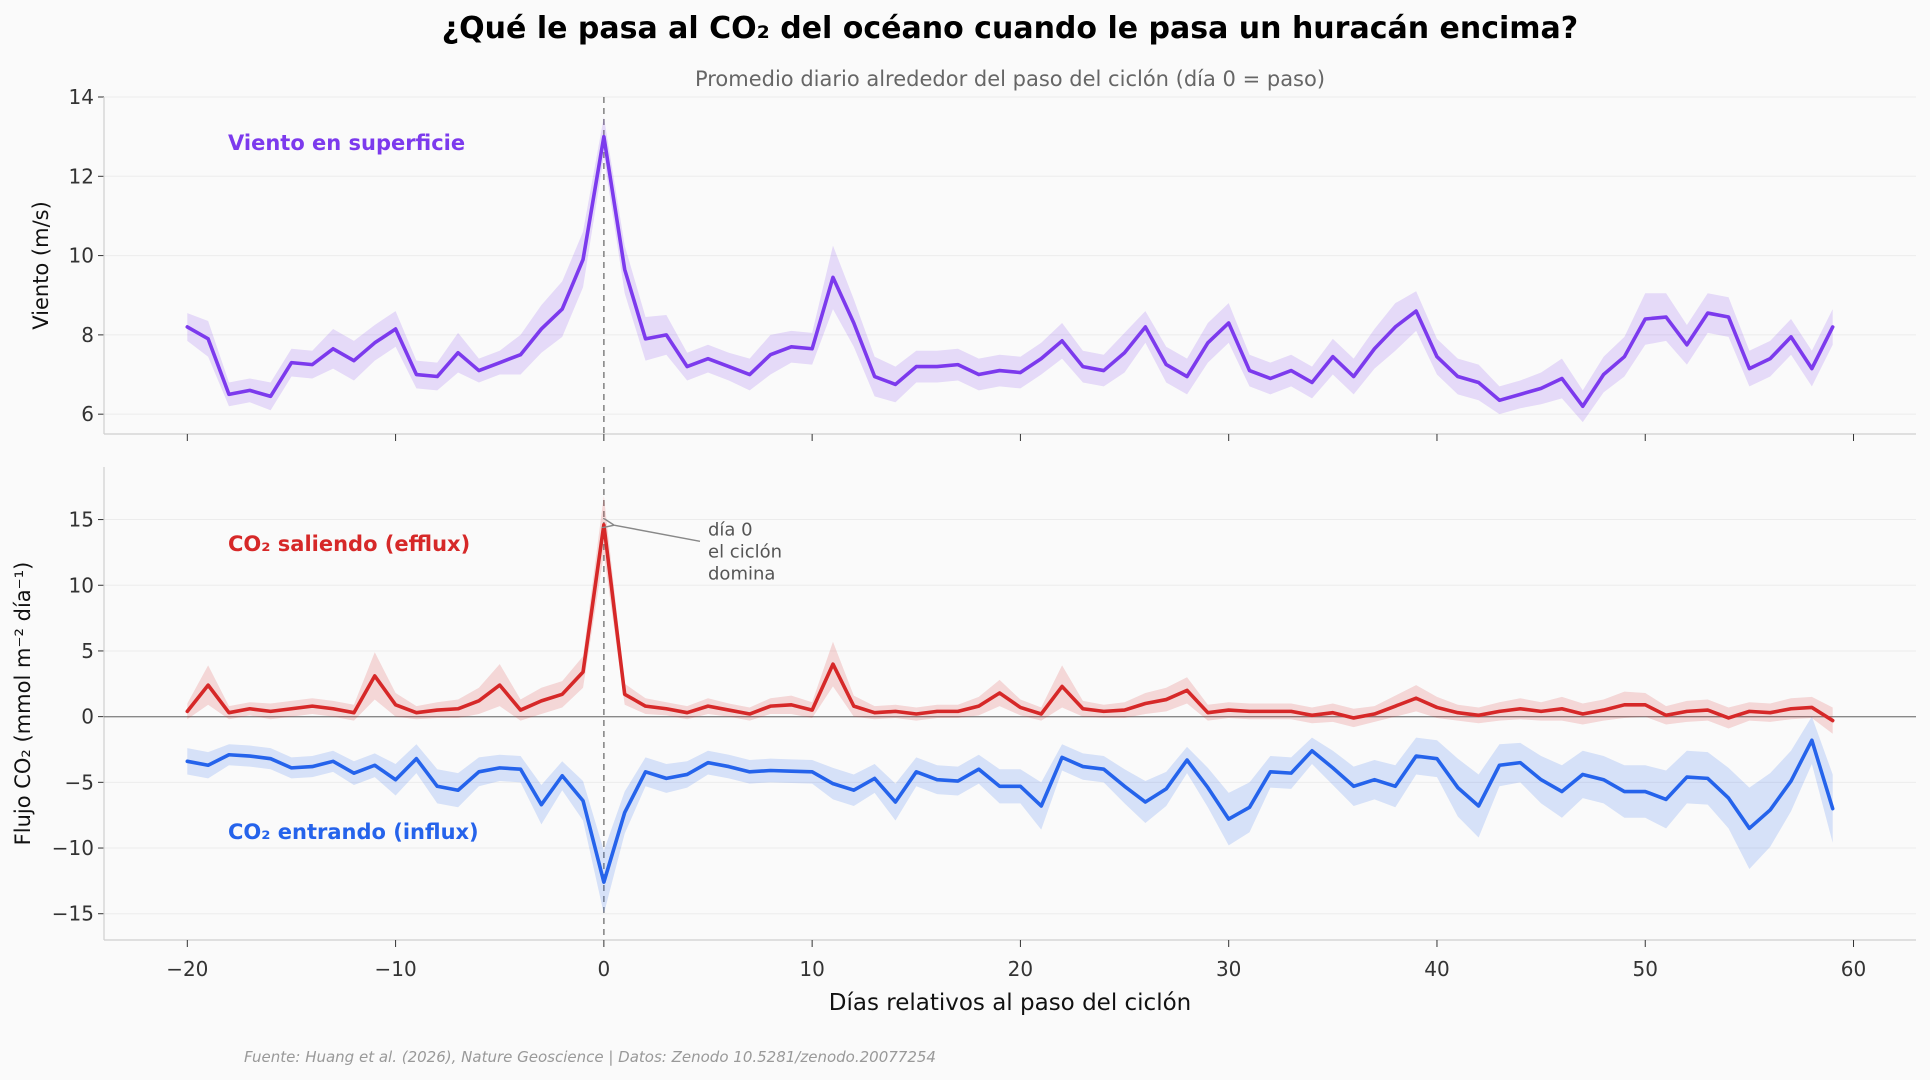 Image resolution: width=1930 pixels, height=1080 pixels. I want to click on annotation-arrow, so click(656, 534).